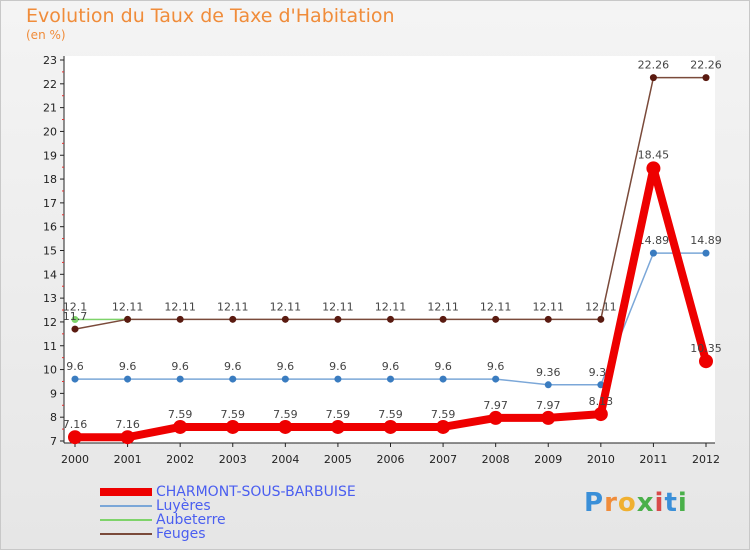  I want to click on y-tick-label: 19, so click(50, 155).